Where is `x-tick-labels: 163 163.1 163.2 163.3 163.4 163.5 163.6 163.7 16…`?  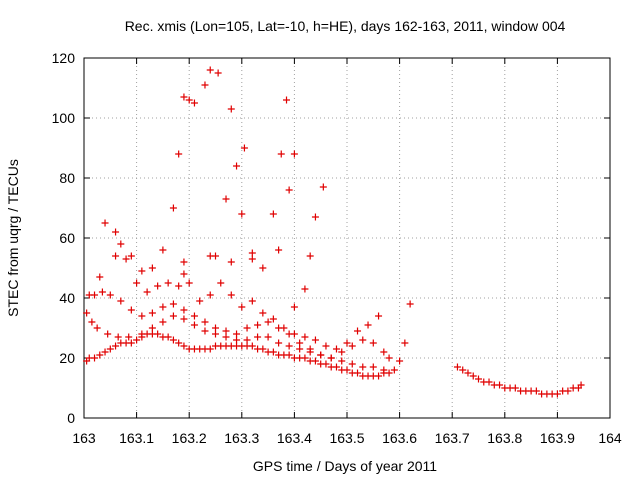 x-tick-labels: 163 163.1 163.2 163.3 163.4 163.5 163.6 163.7 16… is located at coordinates (347, 438).